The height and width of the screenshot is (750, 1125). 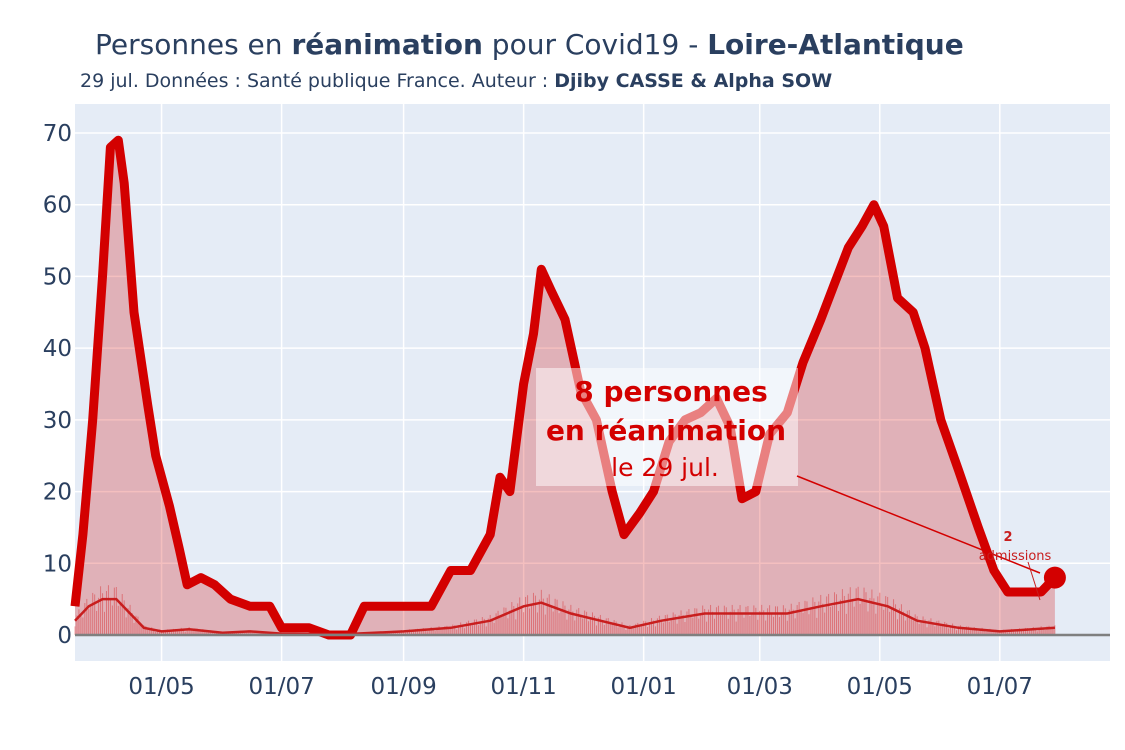 I want to click on x-tick-label: 01/03, so click(x=760, y=687).